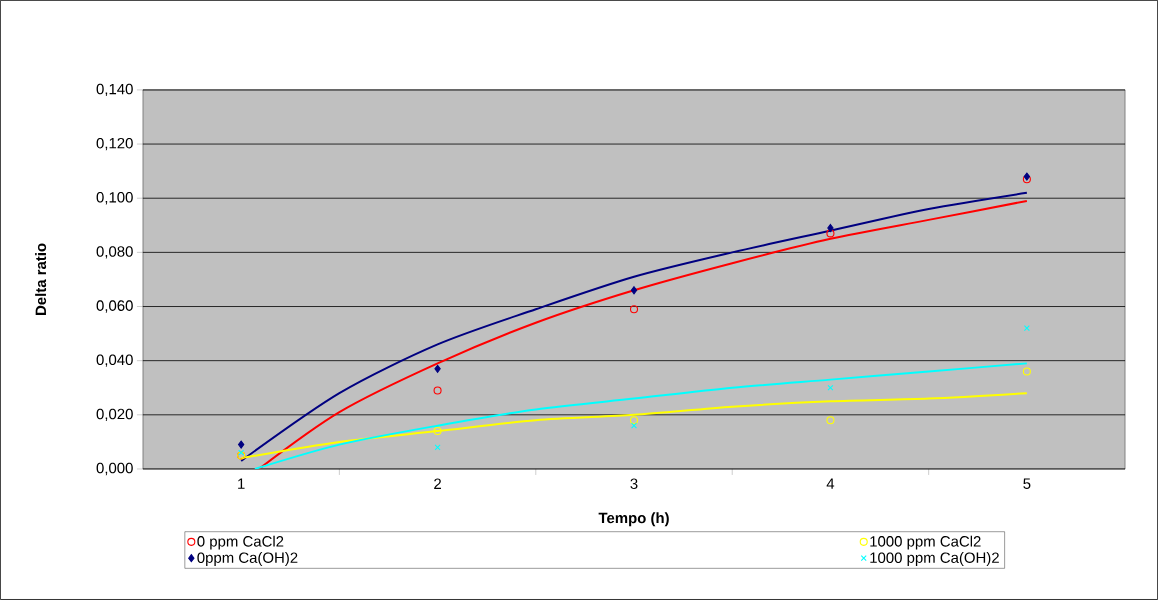 The width and height of the screenshot is (1158, 600). I want to click on x-tick-label: 2, so click(437, 483).